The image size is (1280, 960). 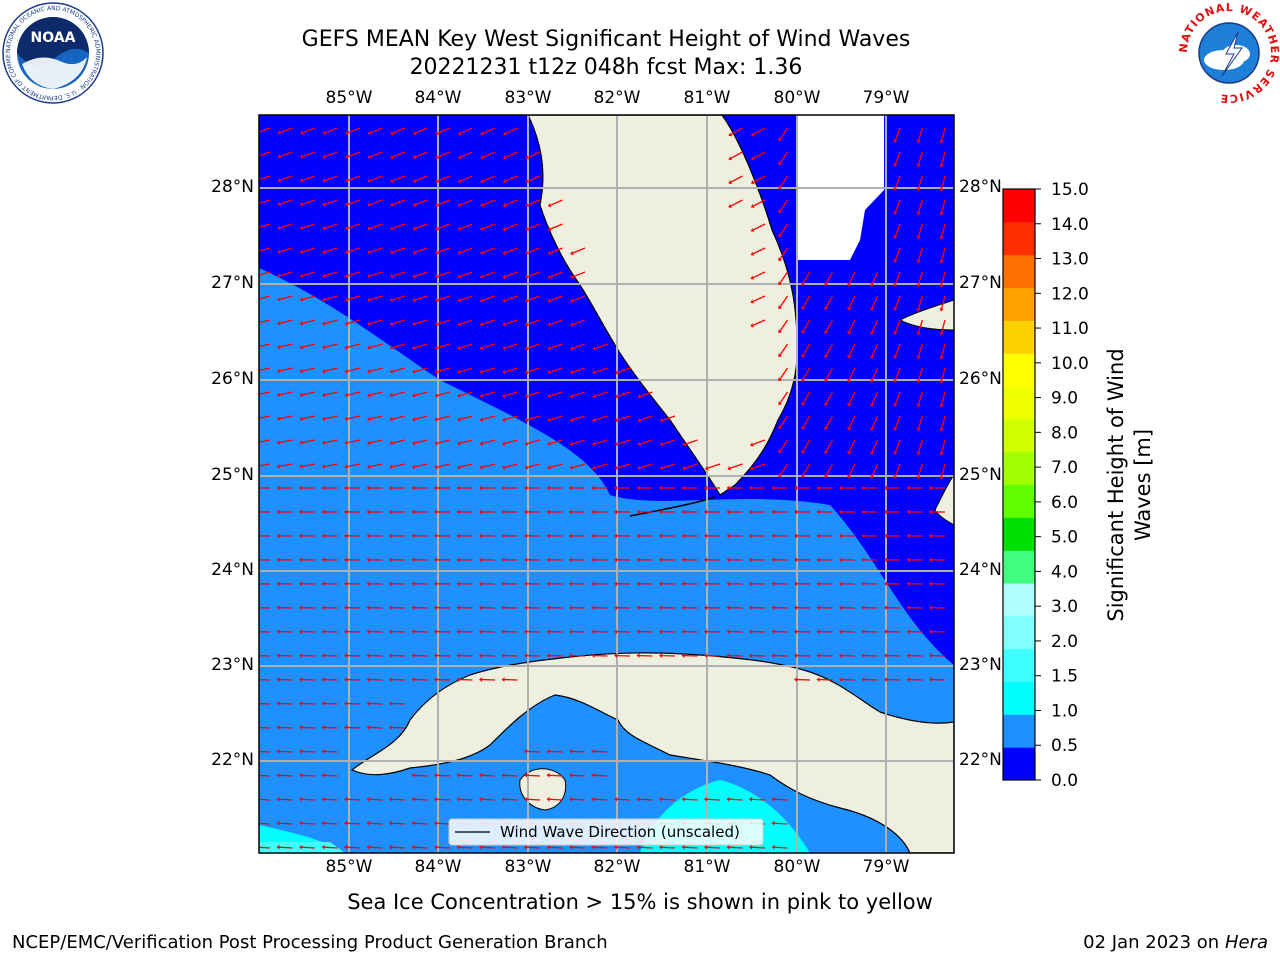 What do you see at coordinates (1070, 329) in the screenshot?
I see `colorbar-tick-label: 11.0` at bounding box center [1070, 329].